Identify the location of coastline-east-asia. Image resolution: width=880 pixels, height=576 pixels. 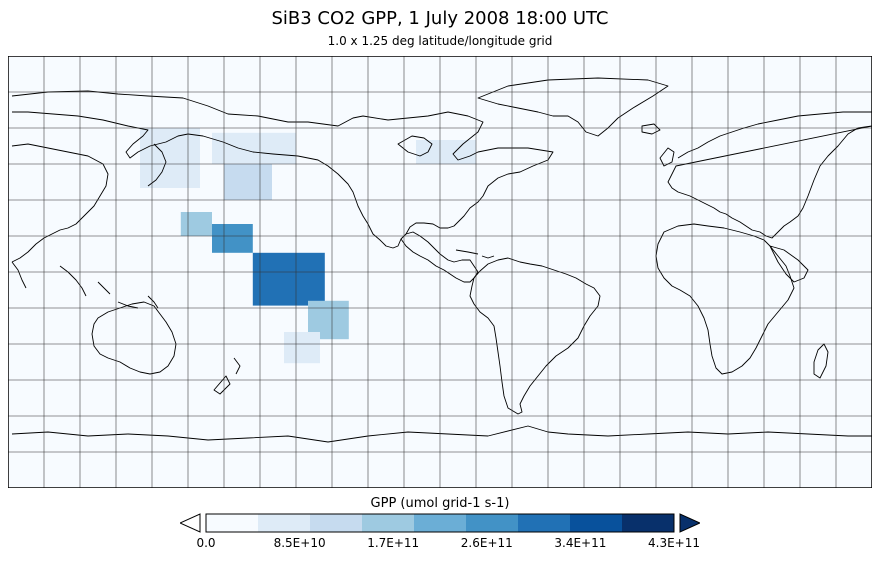
(60, 203).